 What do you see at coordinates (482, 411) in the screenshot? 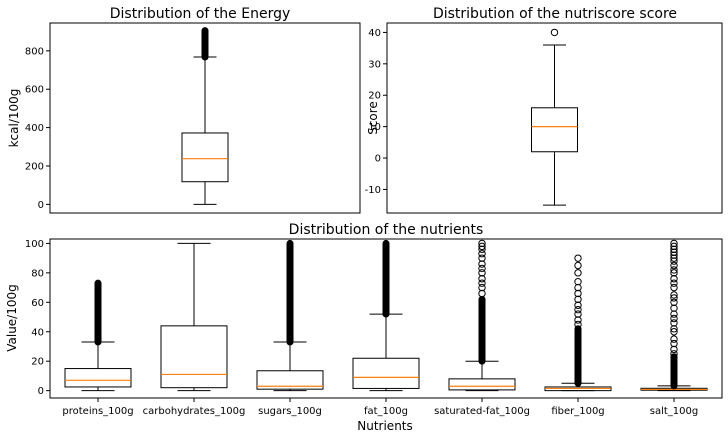
I see `x-tick-label: saturated-fat_100g` at bounding box center [482, 411].